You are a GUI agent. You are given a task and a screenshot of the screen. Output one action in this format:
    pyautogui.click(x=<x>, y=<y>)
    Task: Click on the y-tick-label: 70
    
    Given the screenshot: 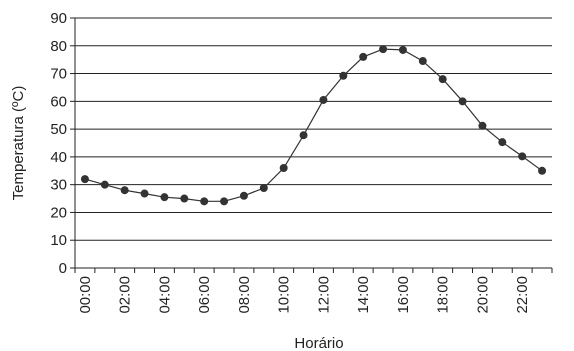 What is the action you would take?
    pyautogui.click(x=58, y=74)
    